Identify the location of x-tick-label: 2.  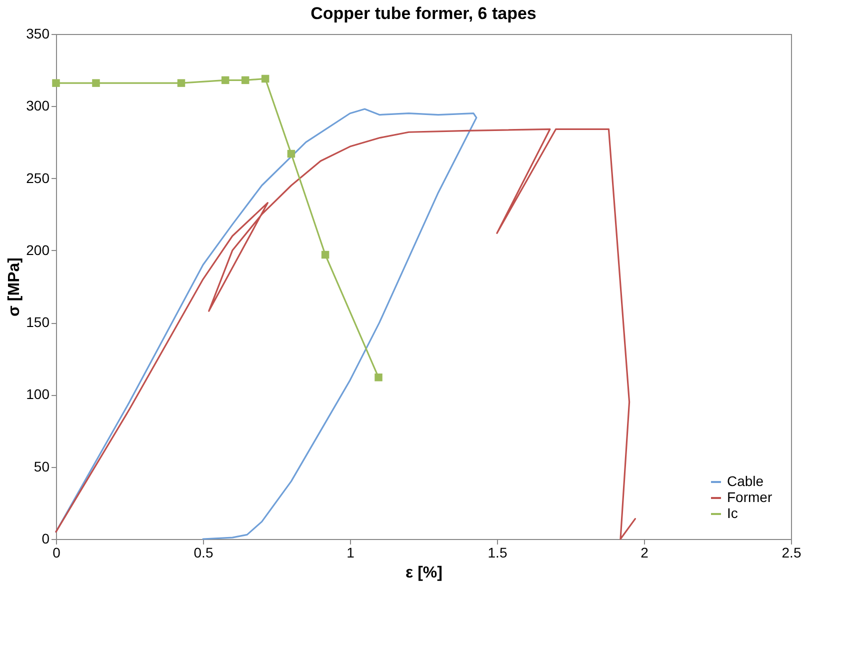
(644, 552).